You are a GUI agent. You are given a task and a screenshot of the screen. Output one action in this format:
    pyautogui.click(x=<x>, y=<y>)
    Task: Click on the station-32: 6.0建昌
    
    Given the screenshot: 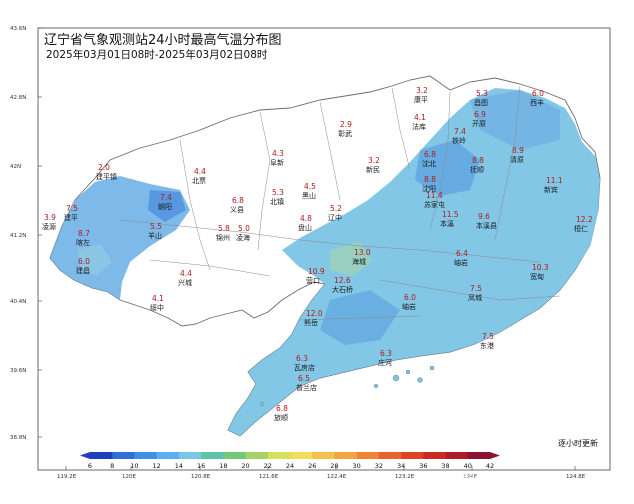 What is the action you would take?
    pyautogui.click(x=83, y=266)
    